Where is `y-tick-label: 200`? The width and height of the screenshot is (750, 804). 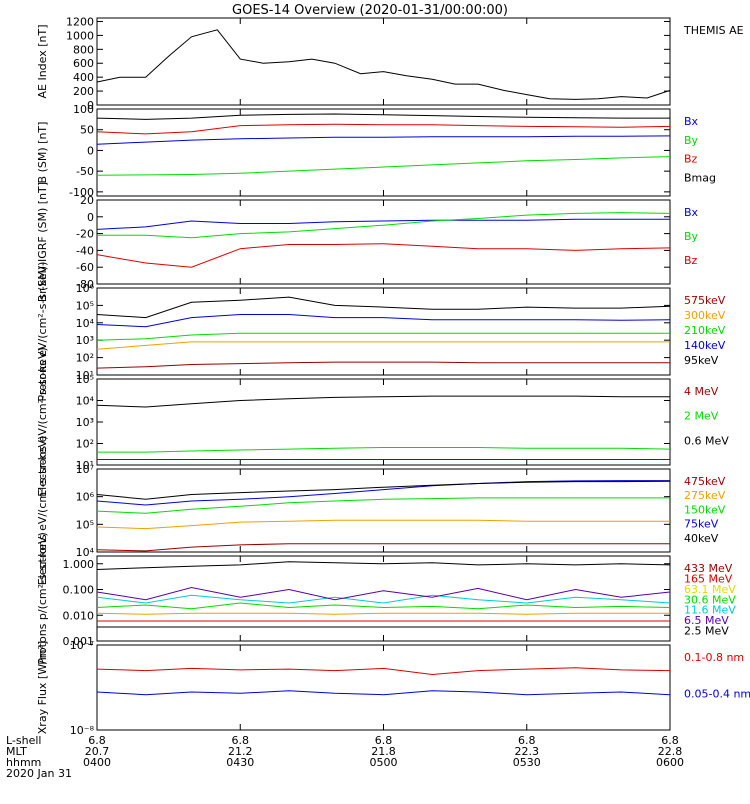
y-tick-label: 200 is located at coordinates (83, 91).